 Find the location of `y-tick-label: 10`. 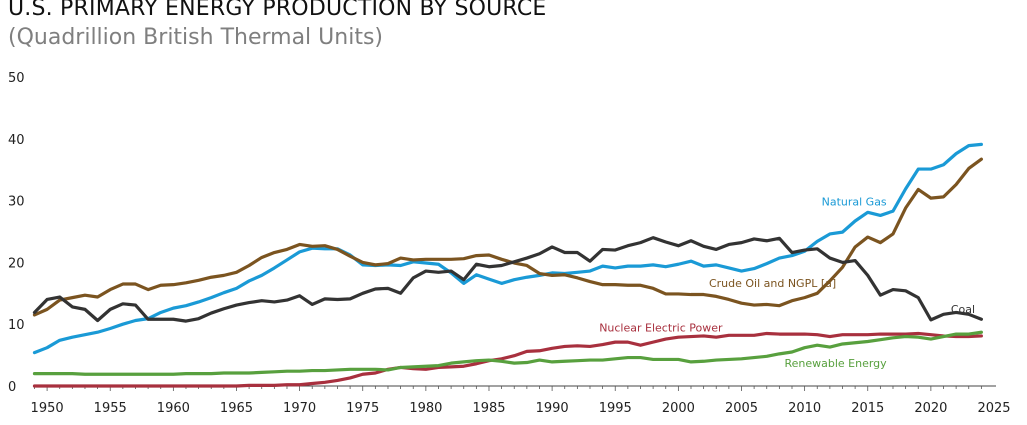

y-tick-label: 10 is located at coordinates (16, 325).